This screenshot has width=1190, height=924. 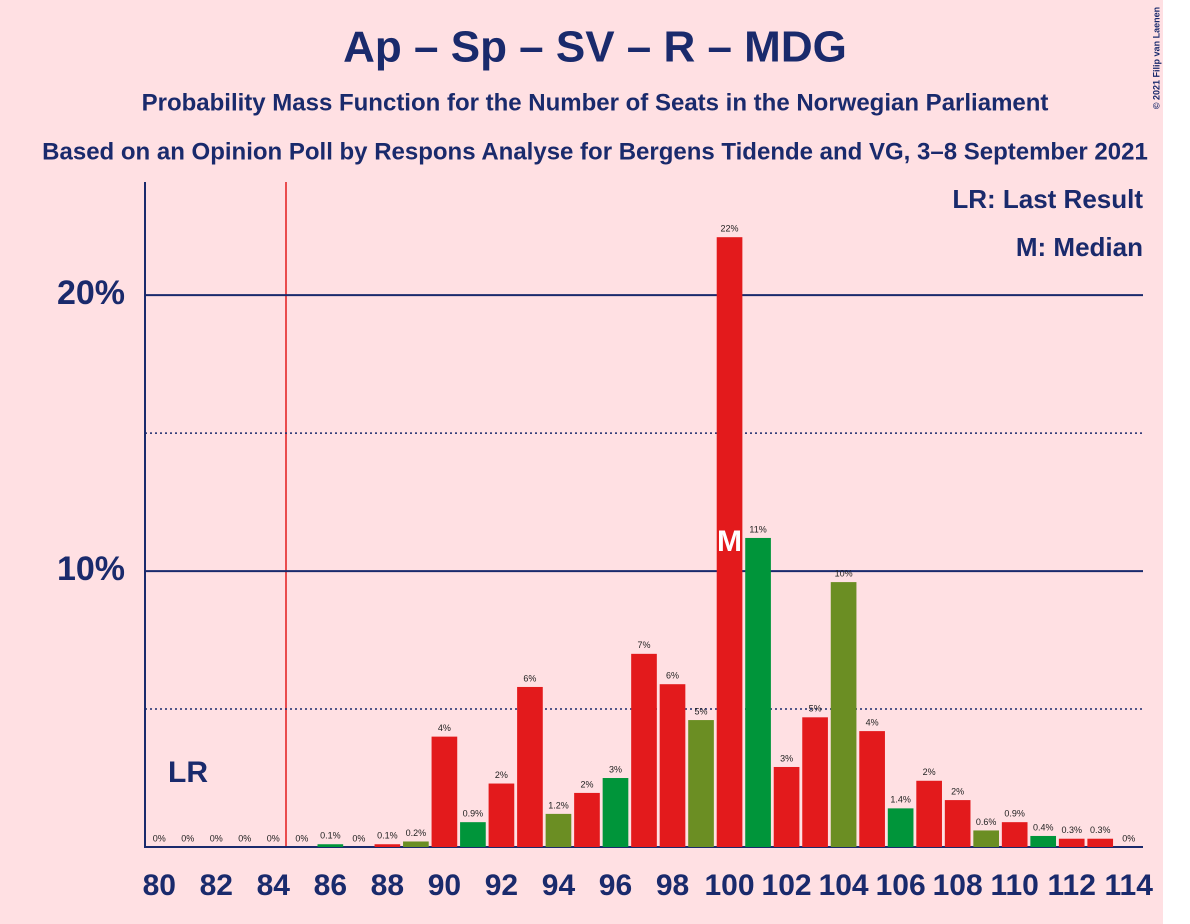 I want to click on y-tick-label: 20%, so click(x=91, y=293).